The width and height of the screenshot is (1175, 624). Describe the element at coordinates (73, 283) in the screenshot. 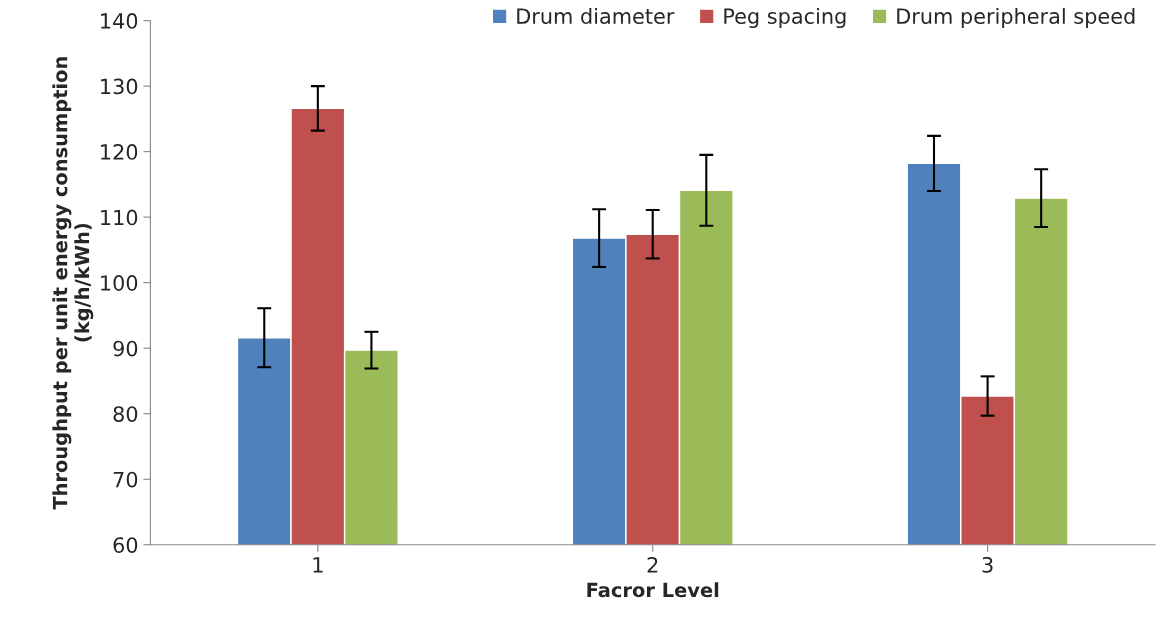

I see `y-axis-title: Throughput per unit energy consumption (kg/h/kWh)` at that location.